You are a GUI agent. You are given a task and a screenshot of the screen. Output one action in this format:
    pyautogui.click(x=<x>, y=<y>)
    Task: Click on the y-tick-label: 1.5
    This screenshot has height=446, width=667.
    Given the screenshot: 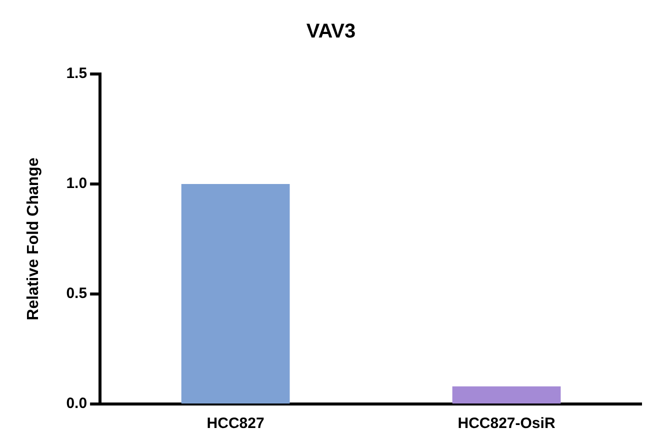 What is the action you would take?
    pyautogui.click(x=77, y=73)
    